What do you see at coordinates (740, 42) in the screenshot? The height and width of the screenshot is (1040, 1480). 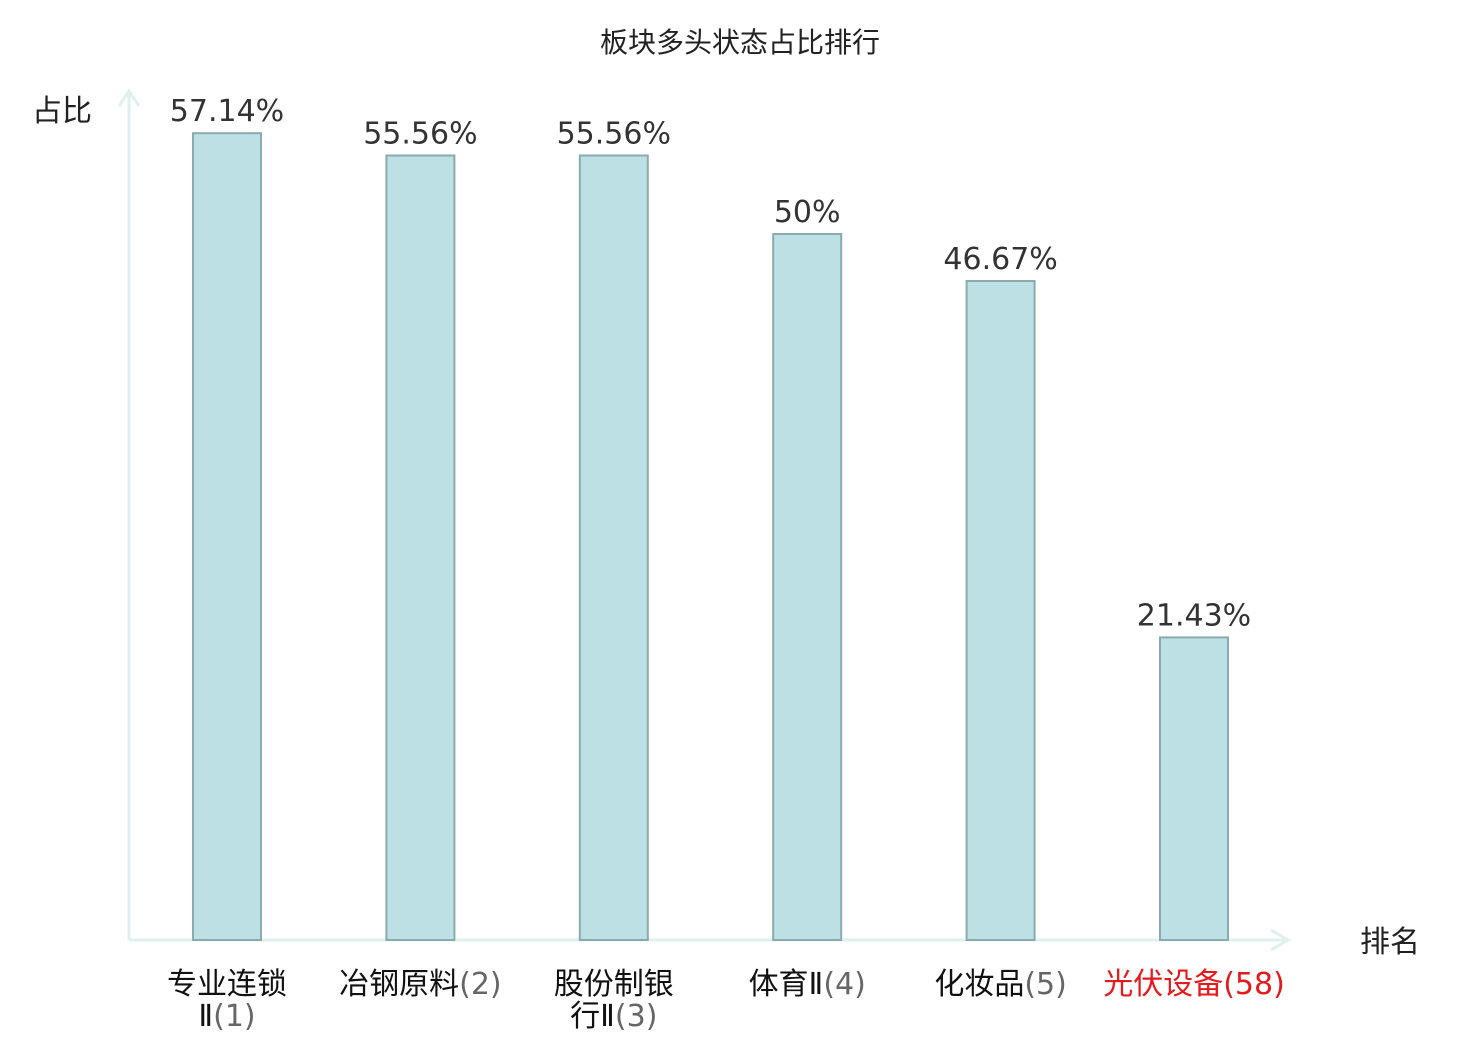 I see `chart-title: 板块多头状态占比排行` at bounding box center [740, 42].